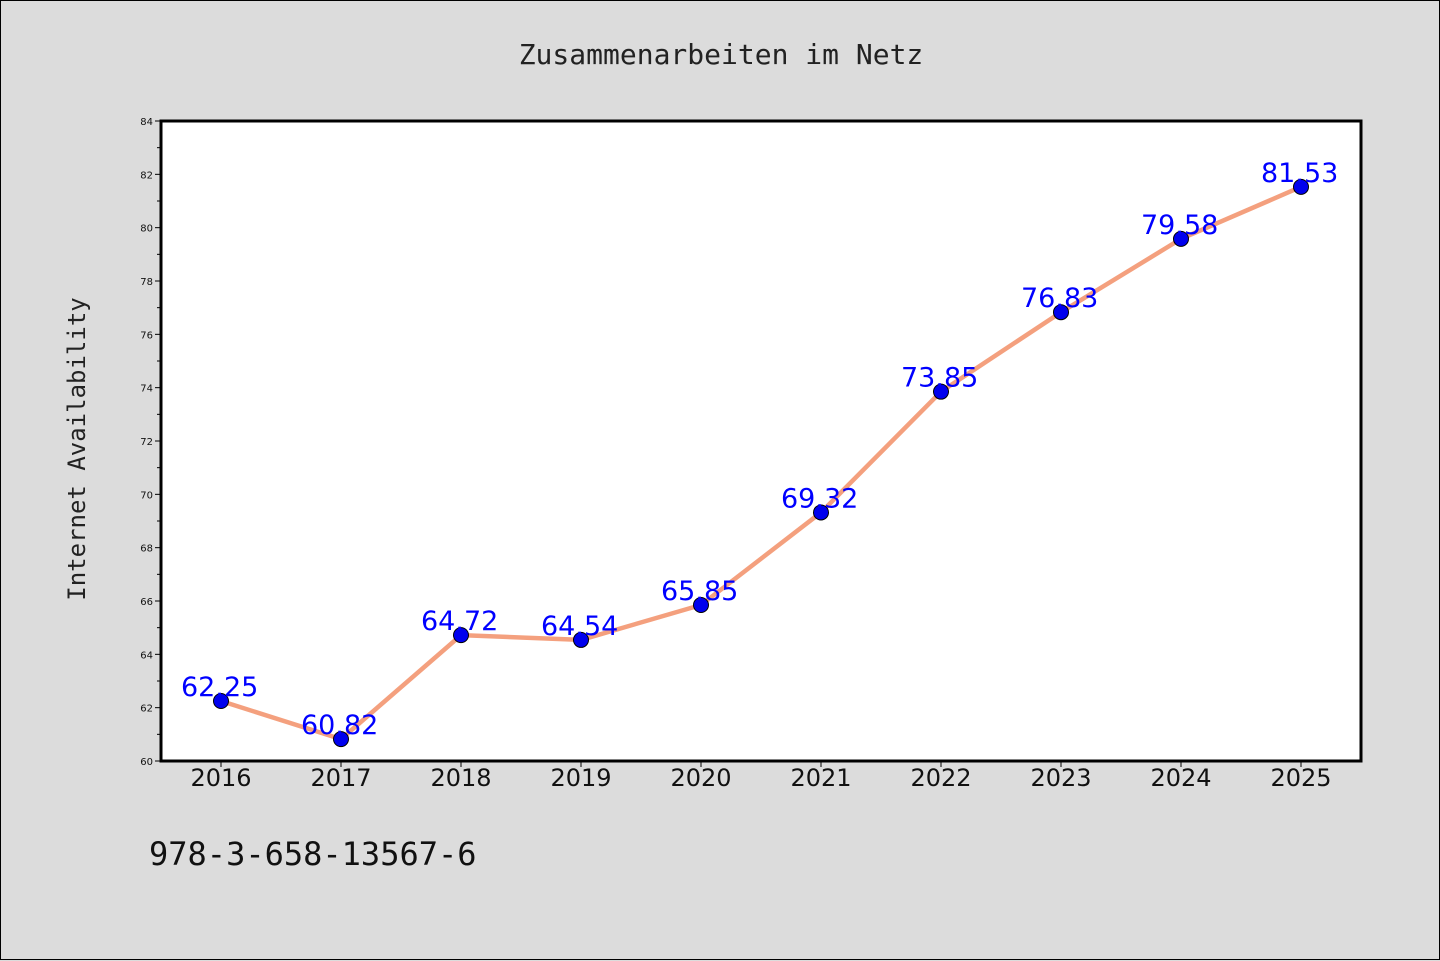  What do you see at coordinates (146, 122) in the screenshot?
I see `y-tick-label: 84` at bounding box center [146, 122].